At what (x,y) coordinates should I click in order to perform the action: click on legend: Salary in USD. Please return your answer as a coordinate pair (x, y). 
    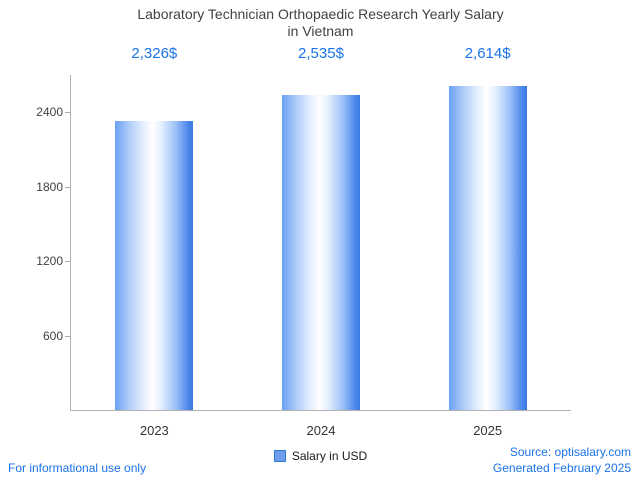
    Looking at the image, I should click on (320, 456).